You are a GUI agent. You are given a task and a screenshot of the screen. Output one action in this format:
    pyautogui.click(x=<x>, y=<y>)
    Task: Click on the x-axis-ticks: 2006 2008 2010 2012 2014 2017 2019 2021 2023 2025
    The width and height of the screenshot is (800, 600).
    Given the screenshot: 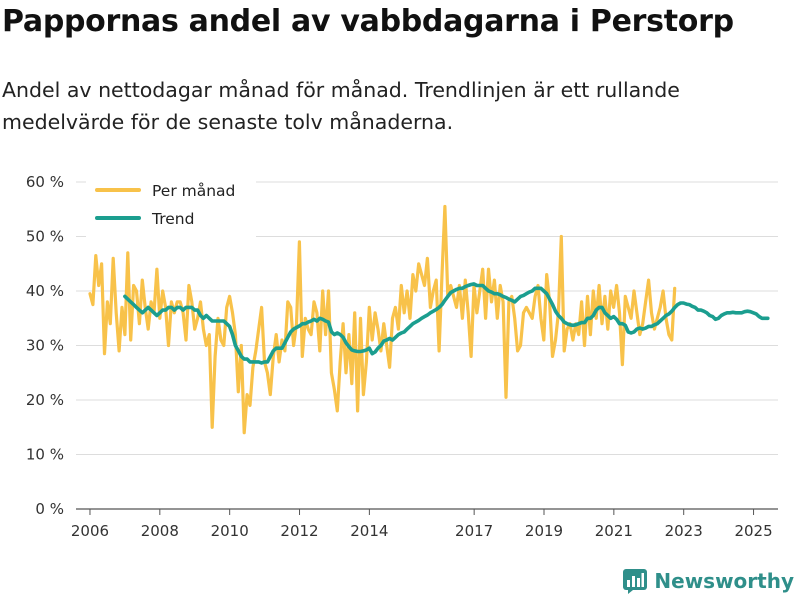 What is the action you would take?
    pyautogui.click(x=422, y=524)
    